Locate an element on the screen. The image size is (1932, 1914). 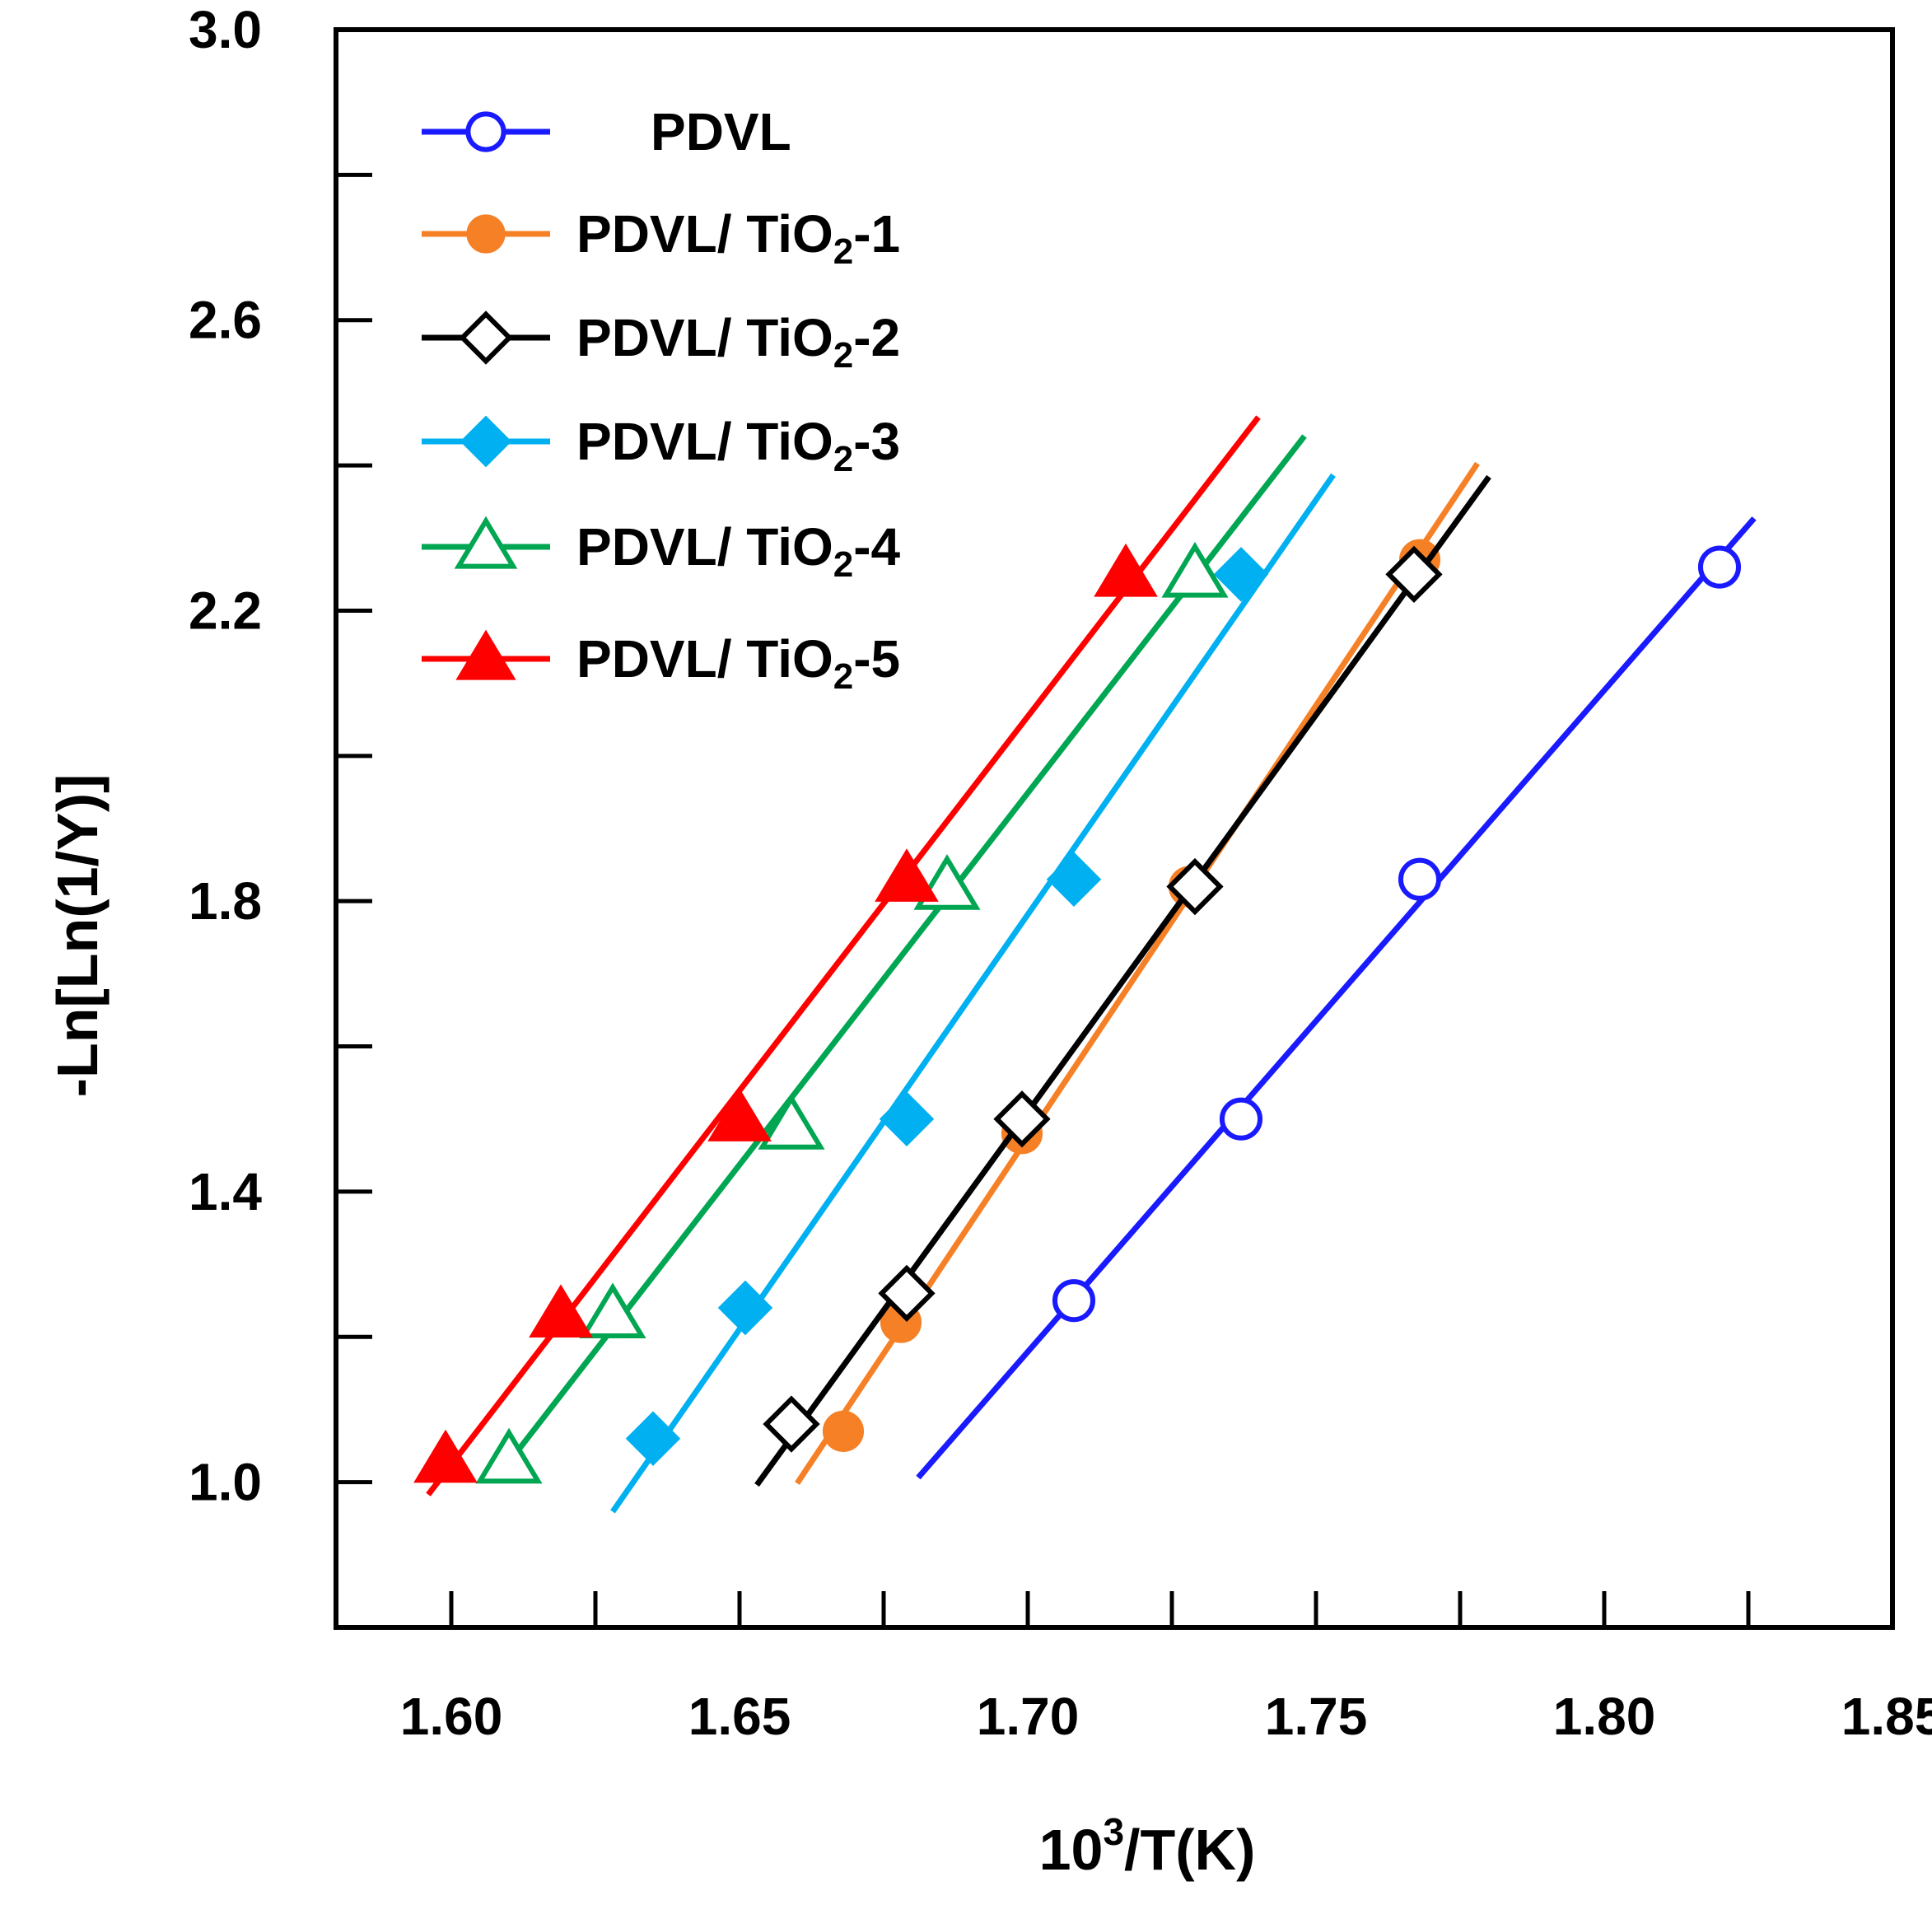
x-tick-label: 1.60 is located at coordinates (451, 1716).